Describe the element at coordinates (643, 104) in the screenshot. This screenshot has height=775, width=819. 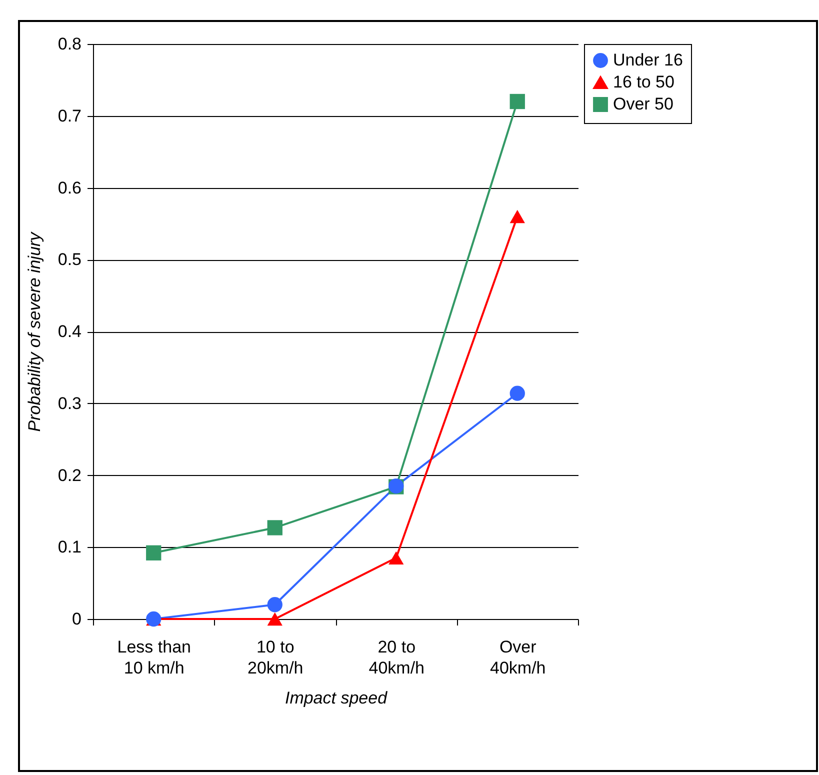
I see `legend-label: Over 50` at that location.